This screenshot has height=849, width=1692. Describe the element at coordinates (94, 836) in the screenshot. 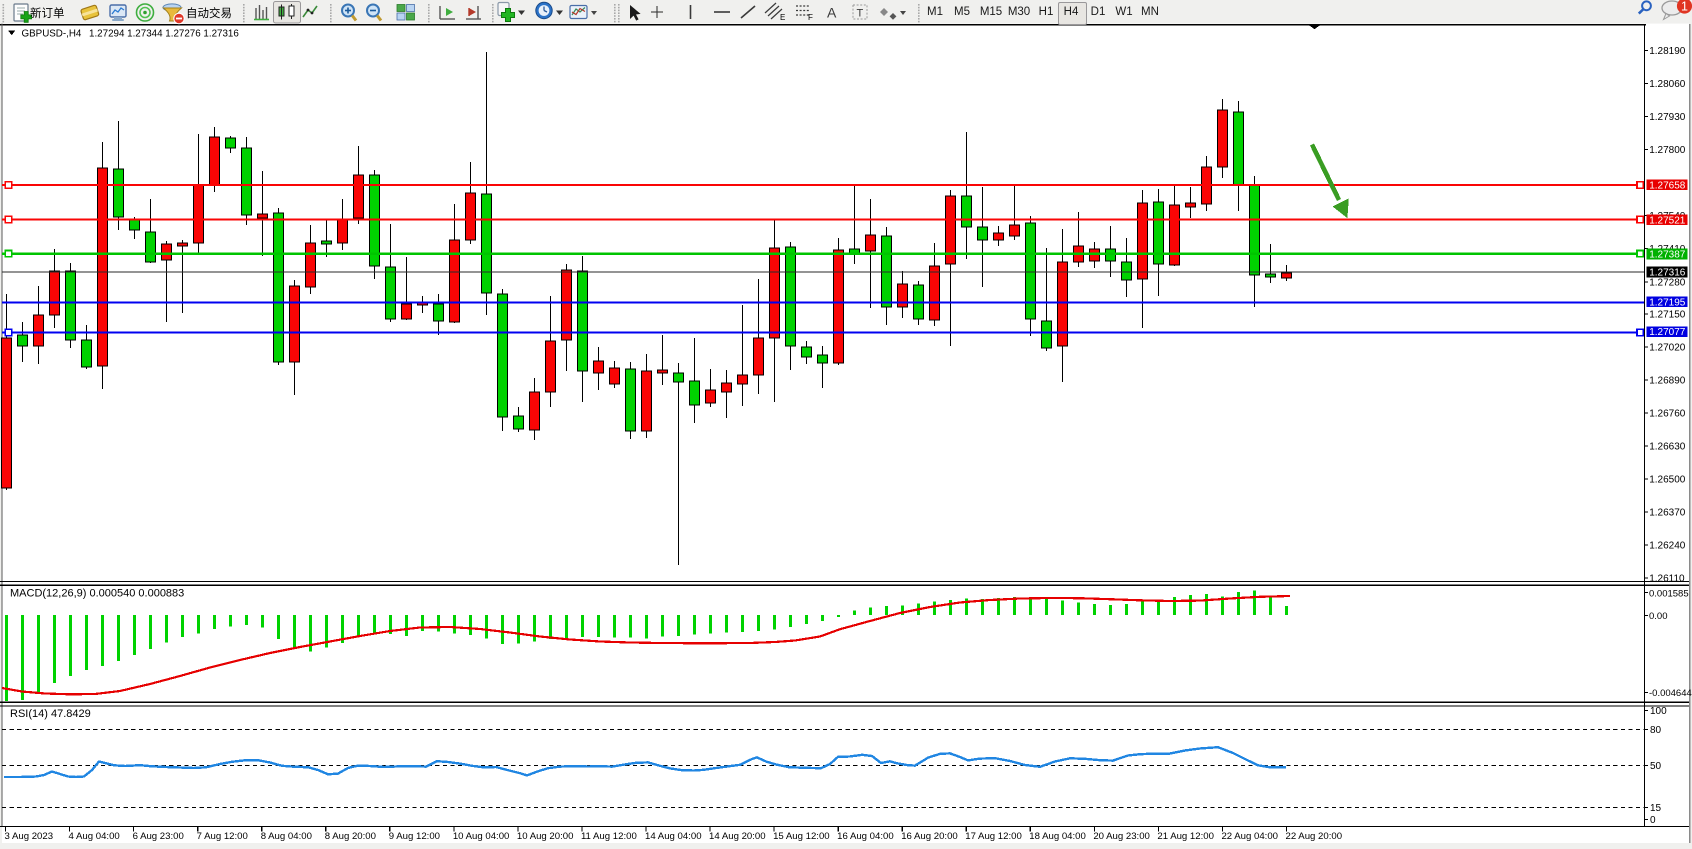

I see `svg-text: 4 Aug 04:00` at that location.